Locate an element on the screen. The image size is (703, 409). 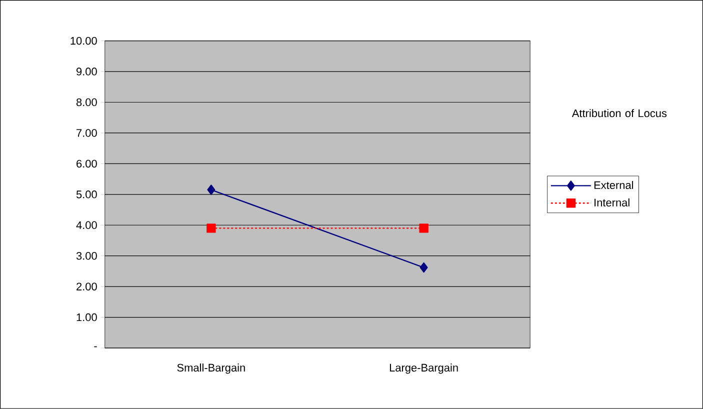
y-tick-label: - is located at coordinates (95, 347).